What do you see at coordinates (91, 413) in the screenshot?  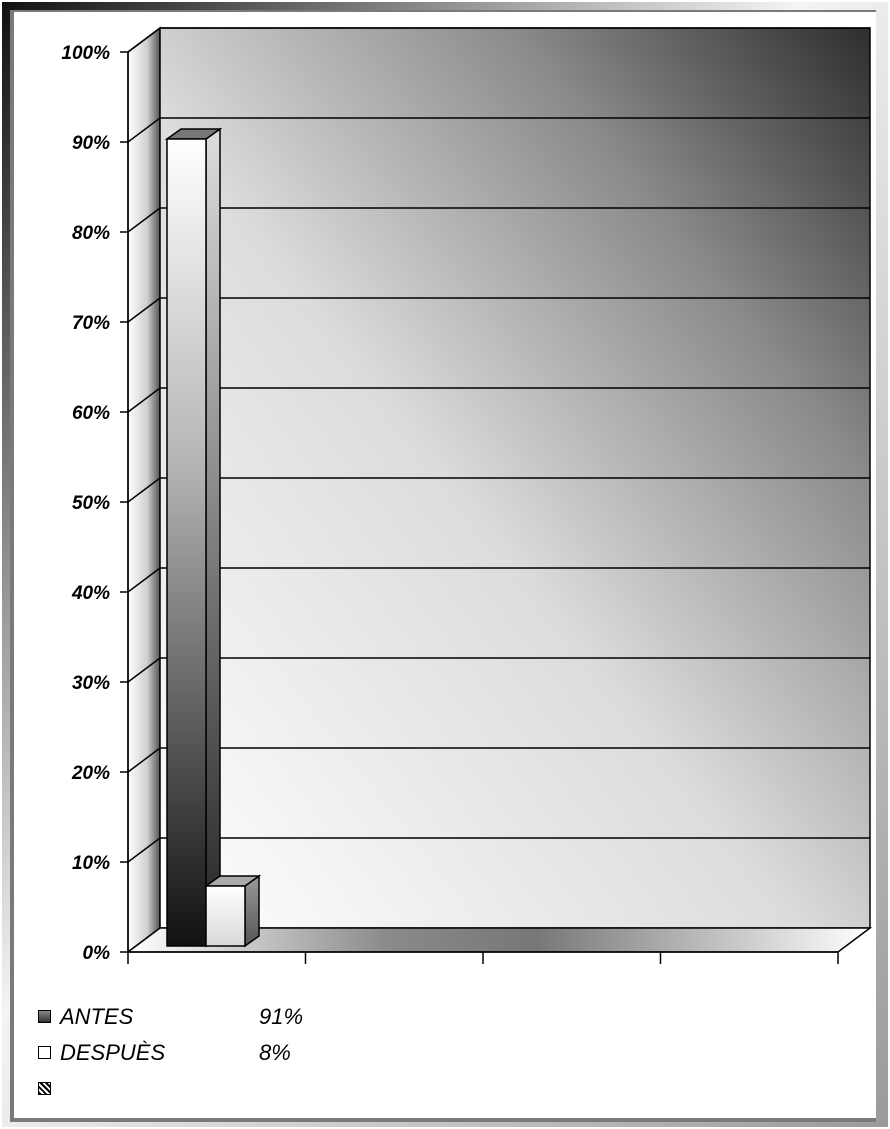 I see `y-tick-label-6: 60%` at bounding box center [91, 413].